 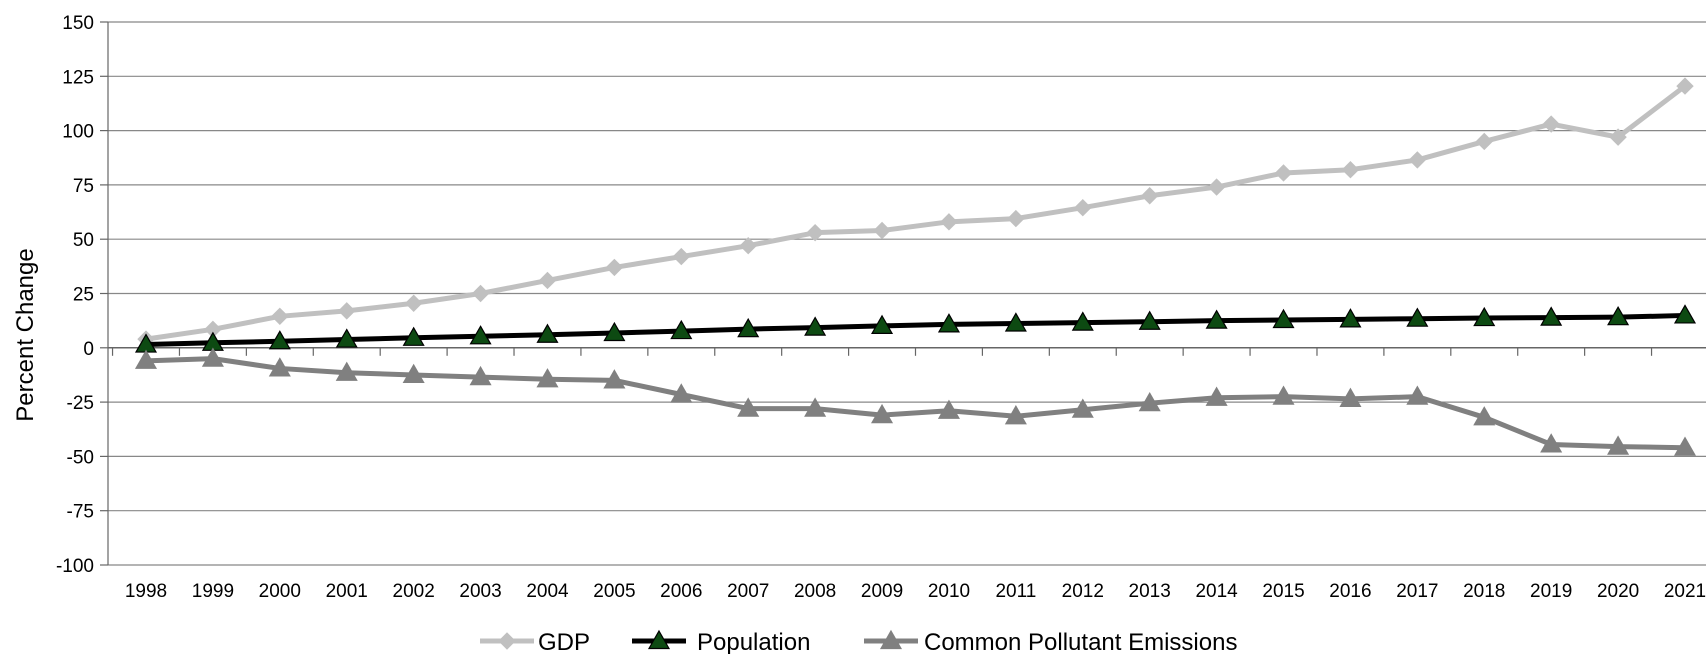 What do you see at coordinates (1685, 591) in the screenshot?
I see `x-tick-label: 2021` at bounding box center [1685, 591].